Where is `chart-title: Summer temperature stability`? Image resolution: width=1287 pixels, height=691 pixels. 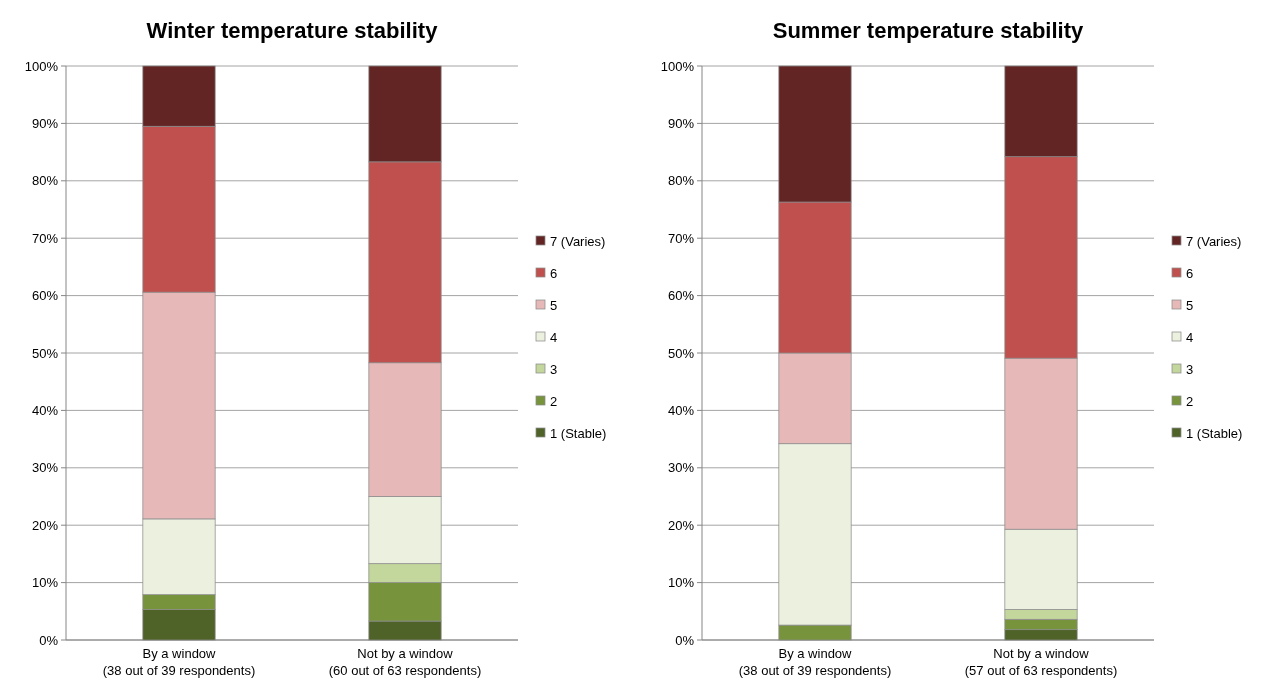
chart-title: Summer temperature stability is located at coordinates (928, 30).